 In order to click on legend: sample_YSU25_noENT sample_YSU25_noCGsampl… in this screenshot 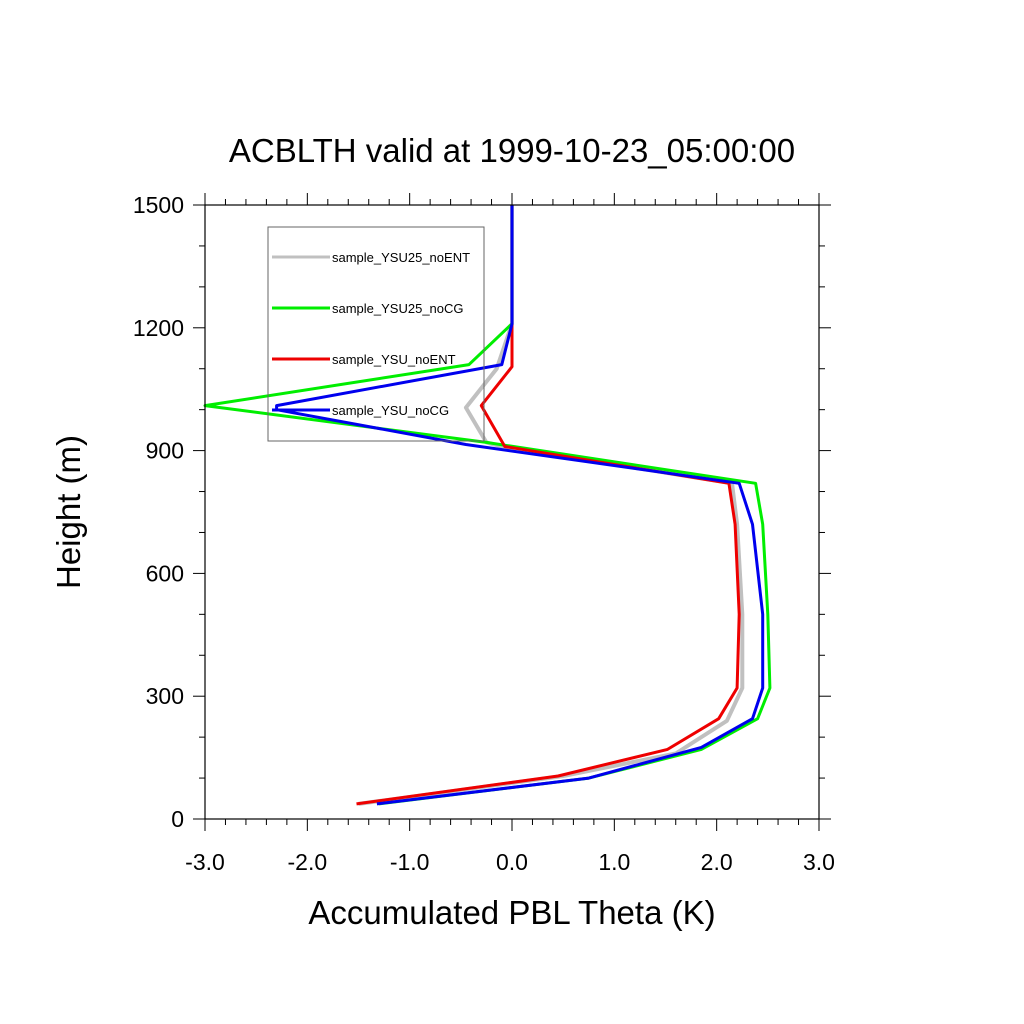, I will do `click(376, 334)`.